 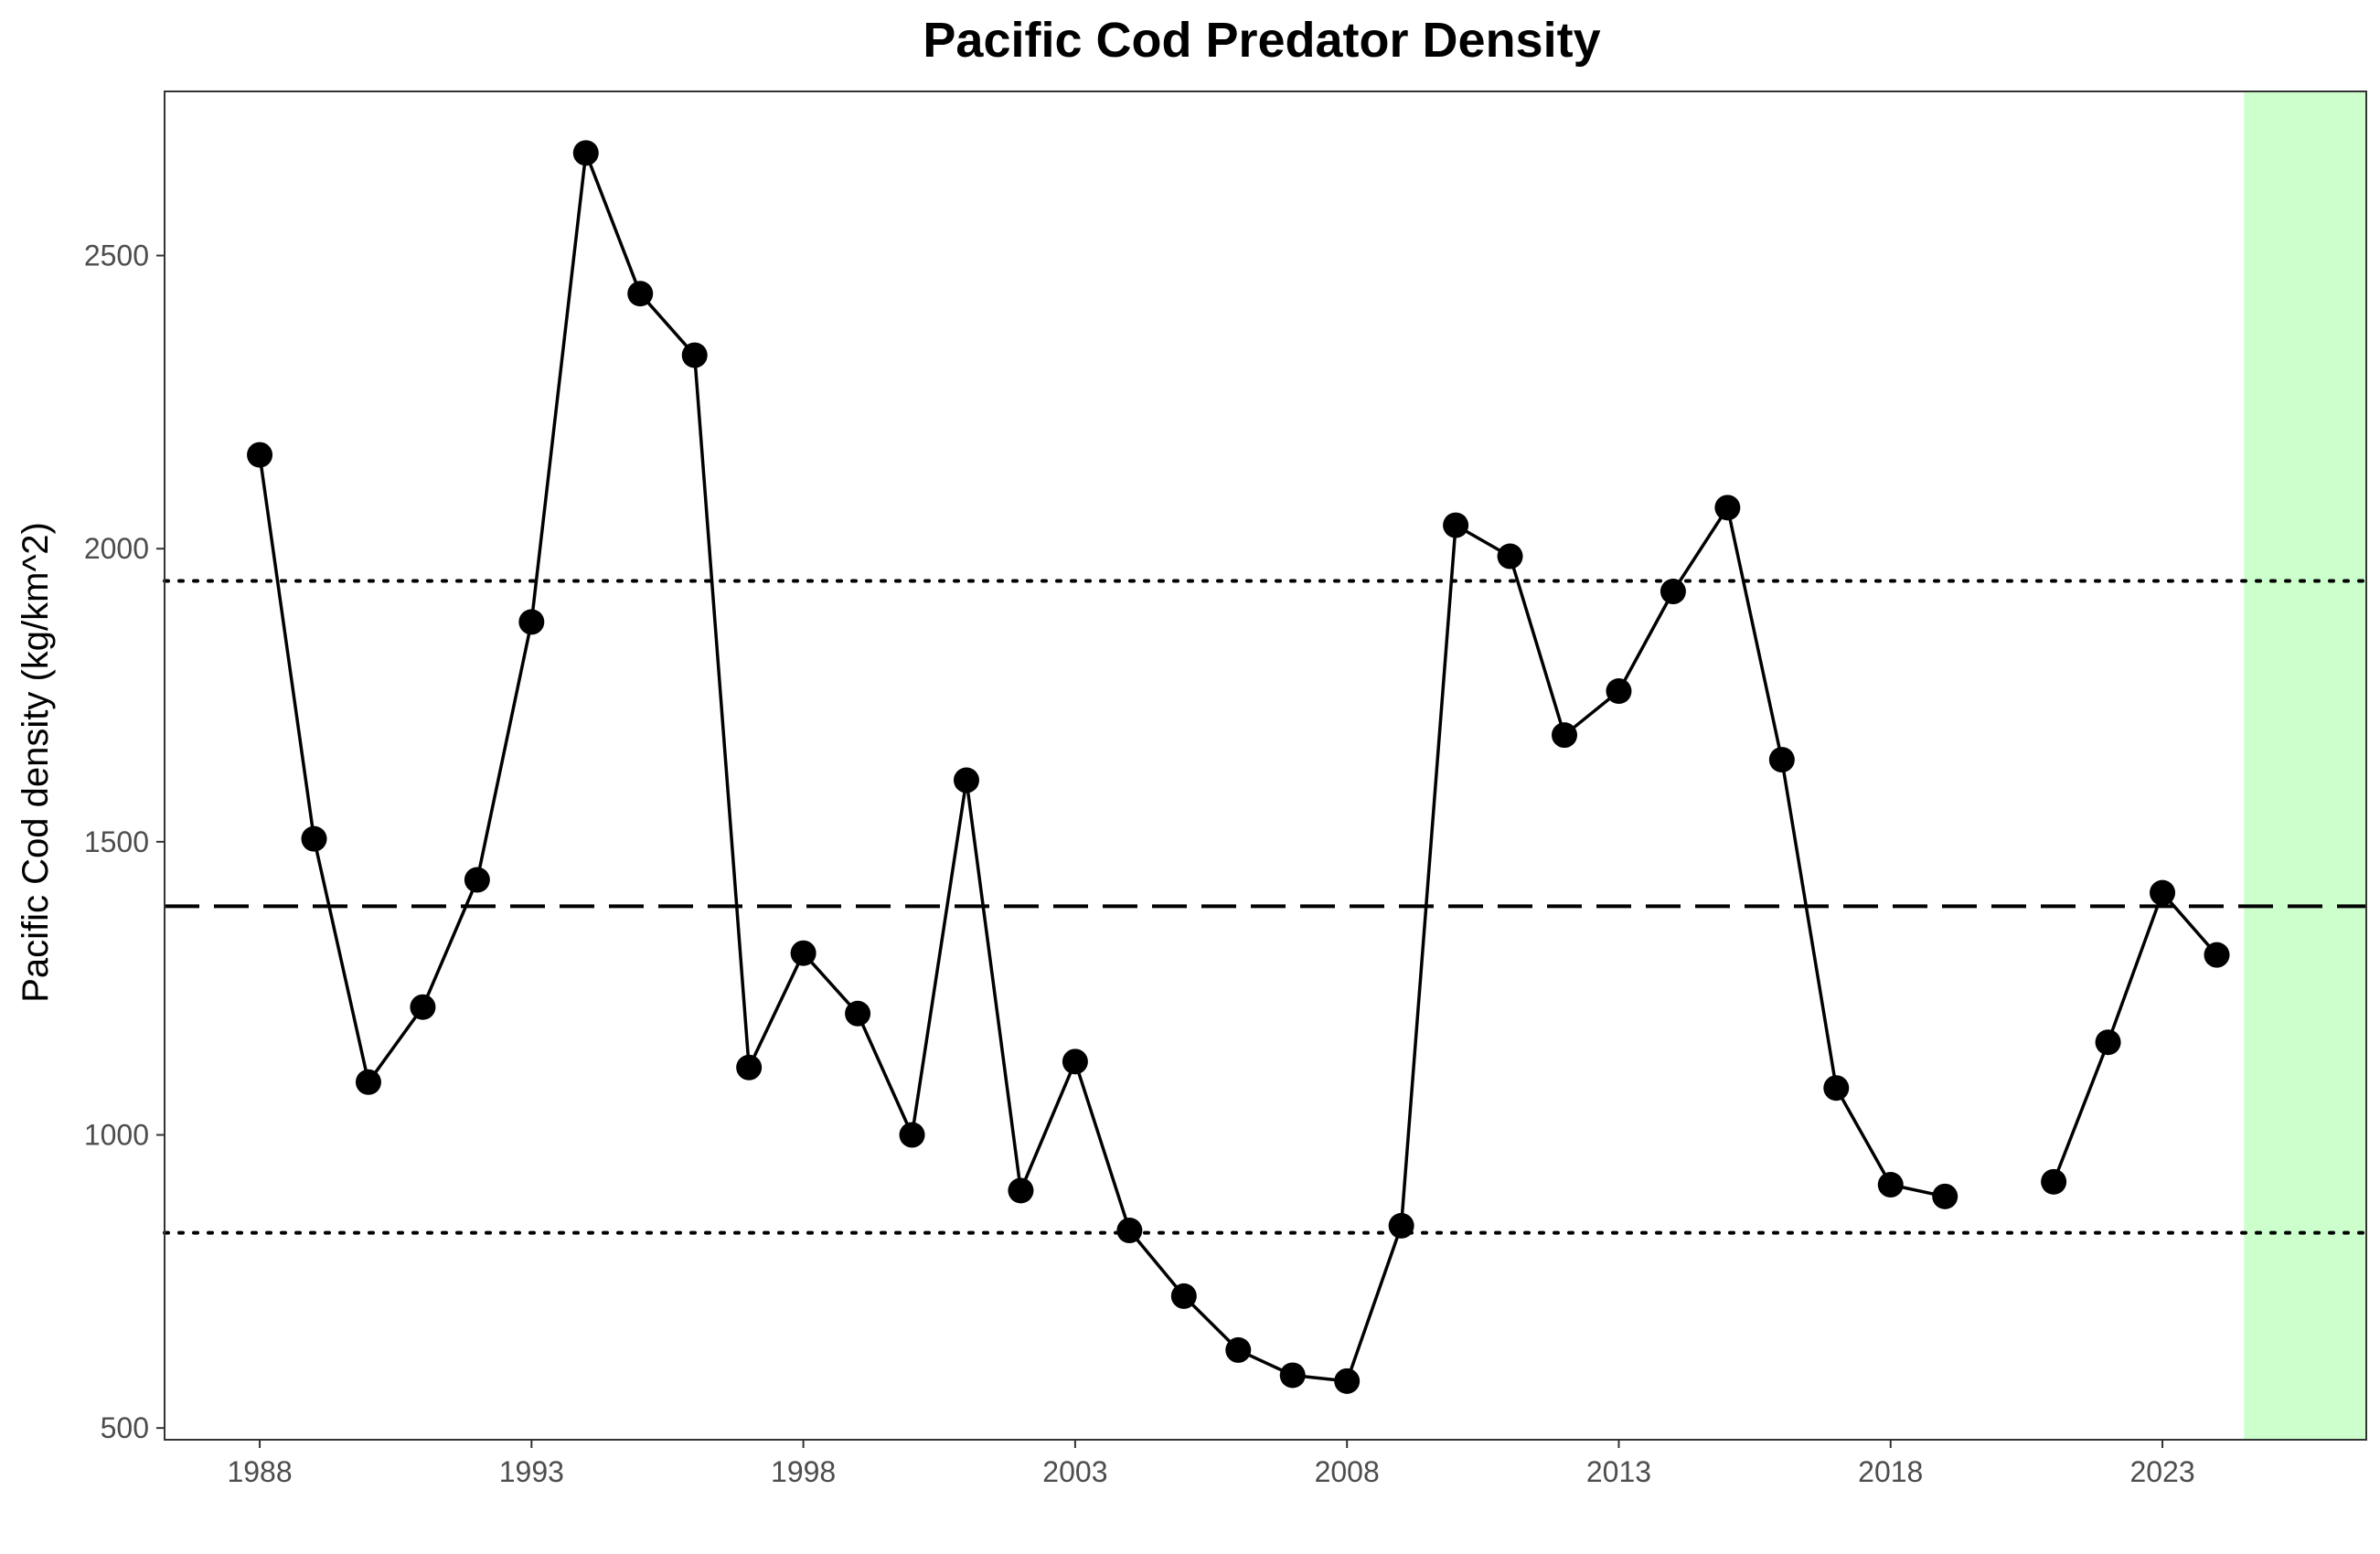 What do you see at coordinates (749, 1067) in the screenshot?
I see `data-point-1997` at bounding box center [749, 1067].